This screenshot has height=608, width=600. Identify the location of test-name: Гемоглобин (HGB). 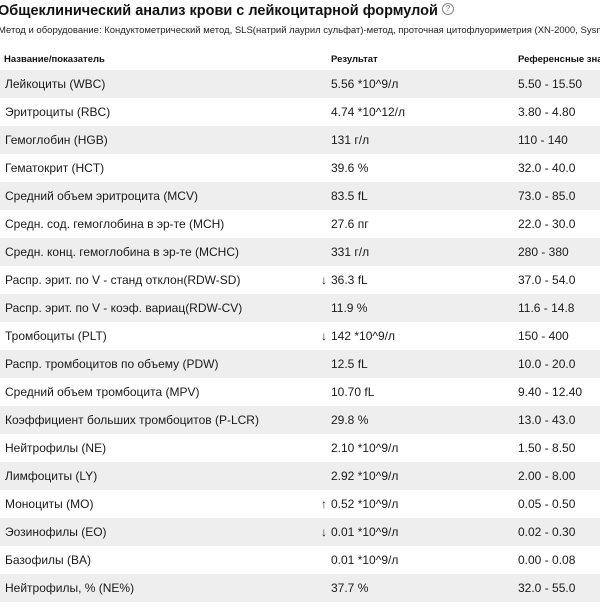
(56, 140).